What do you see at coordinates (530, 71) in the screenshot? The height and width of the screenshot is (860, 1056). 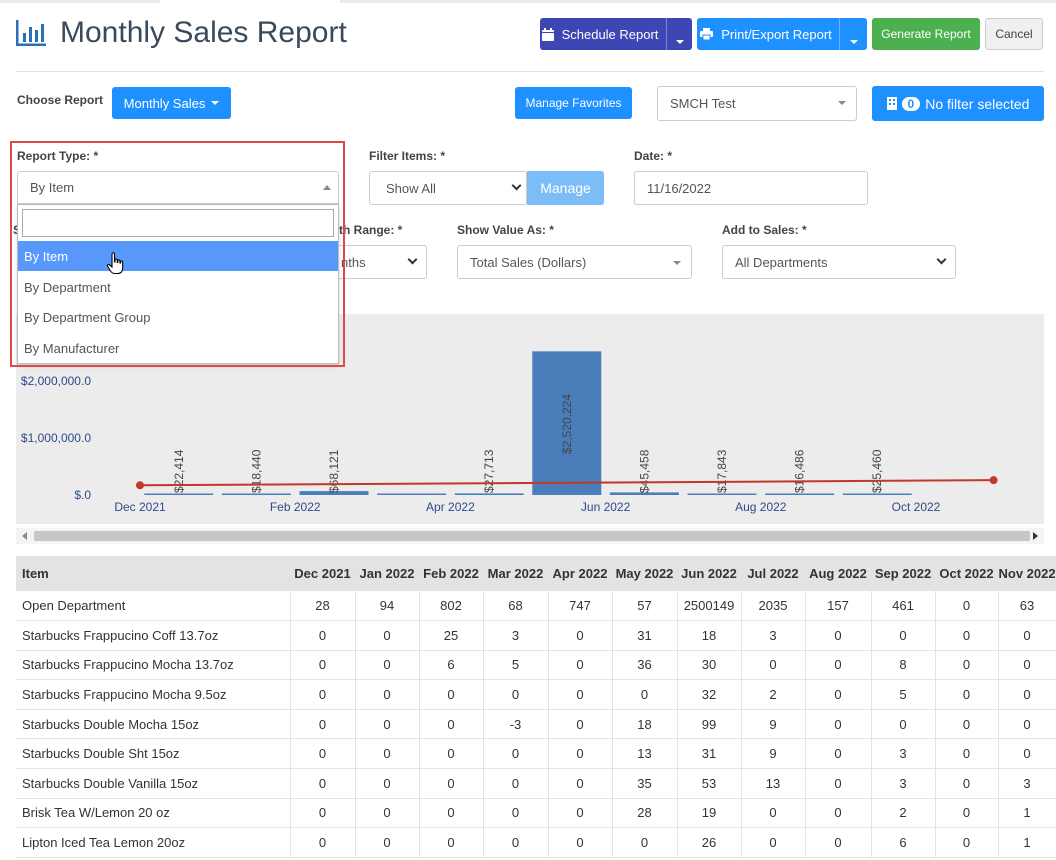 I see `divider` at bounding box center [530, 71].